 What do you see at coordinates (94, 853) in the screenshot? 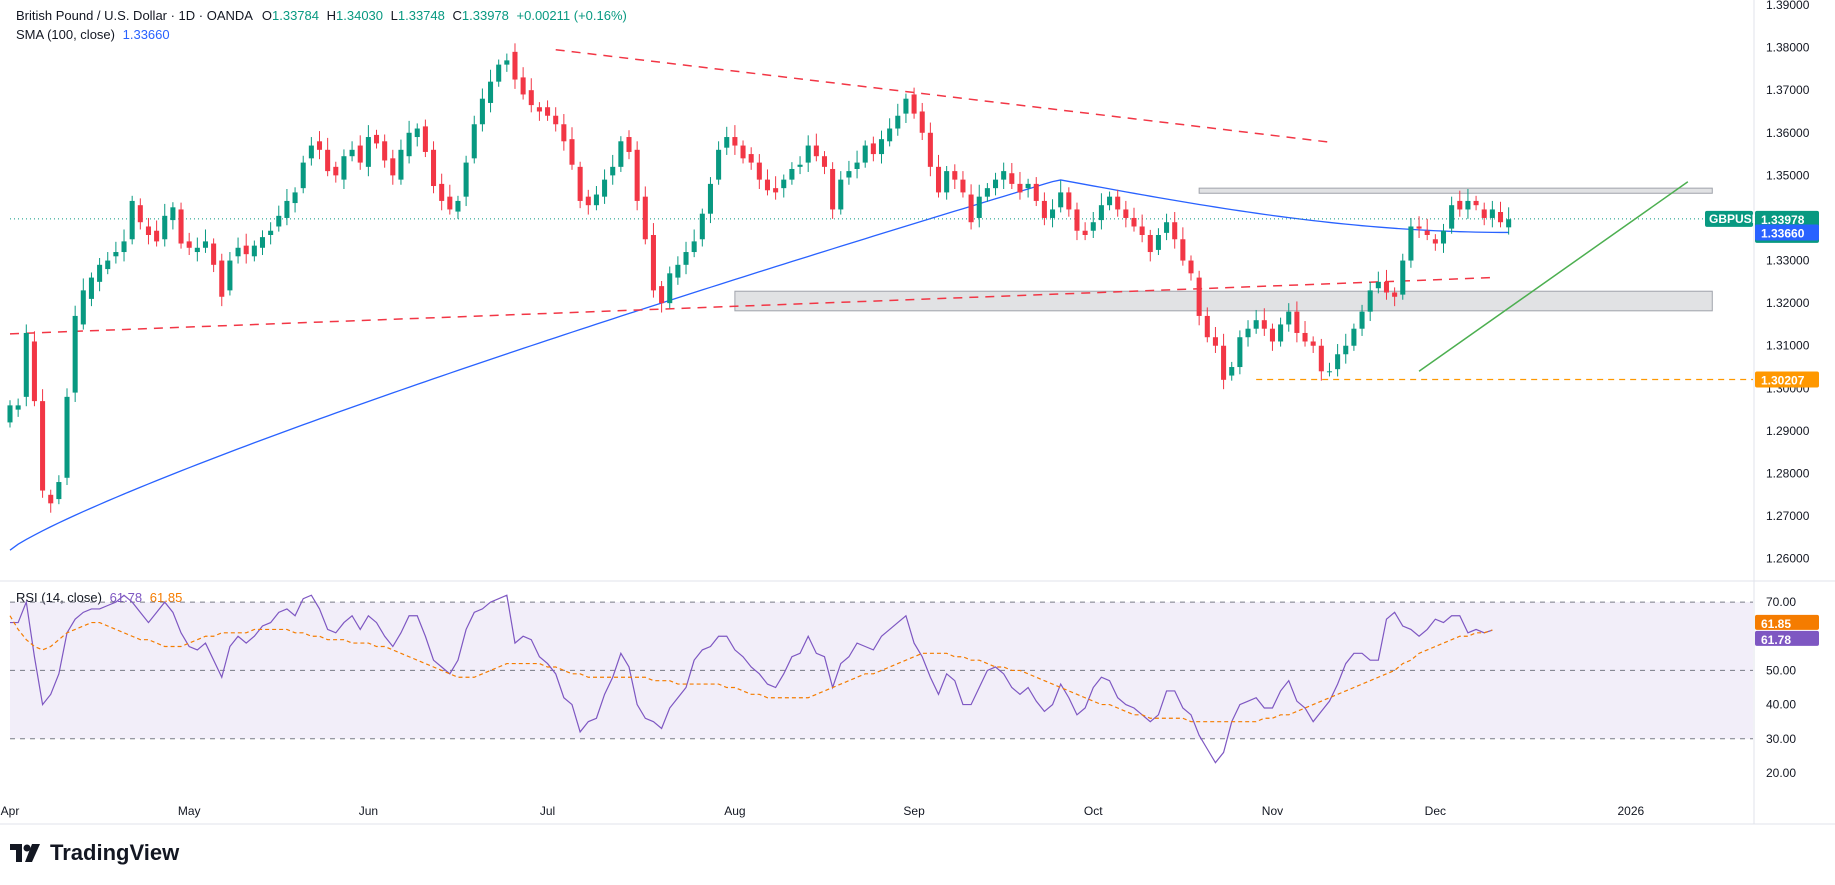
I see `tradingview-brand: TradingView` at bounding box center [94, 853].